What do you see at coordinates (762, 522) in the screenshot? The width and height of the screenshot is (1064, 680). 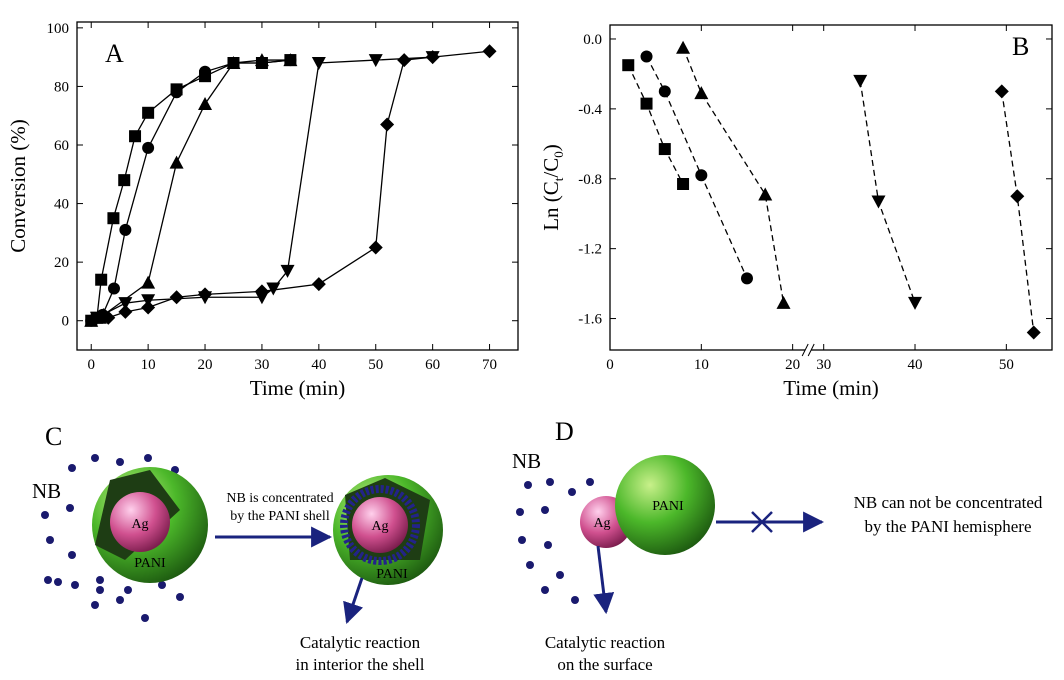 I see `blocked-mark` at bounding box center [762, 522].